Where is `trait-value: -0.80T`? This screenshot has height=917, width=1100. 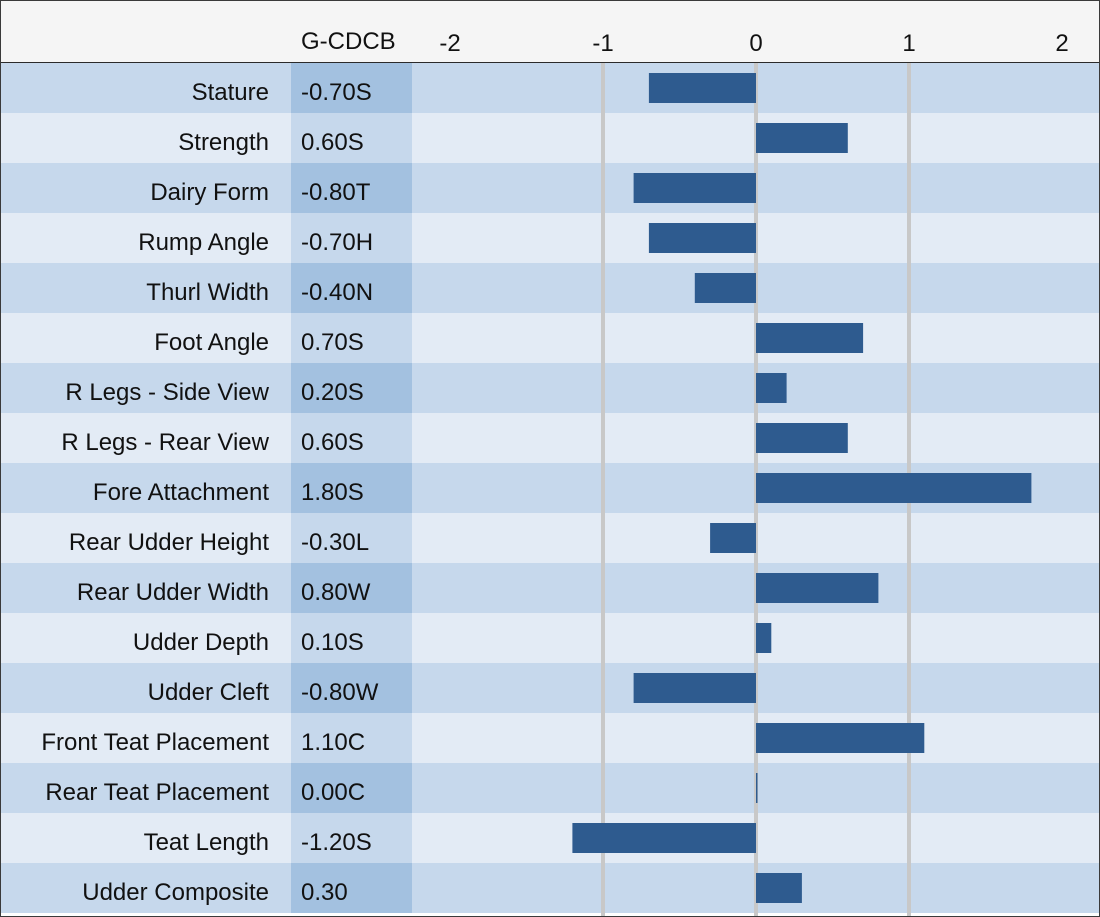
trait-value: -0.80T is located at coordinates (336, 192).